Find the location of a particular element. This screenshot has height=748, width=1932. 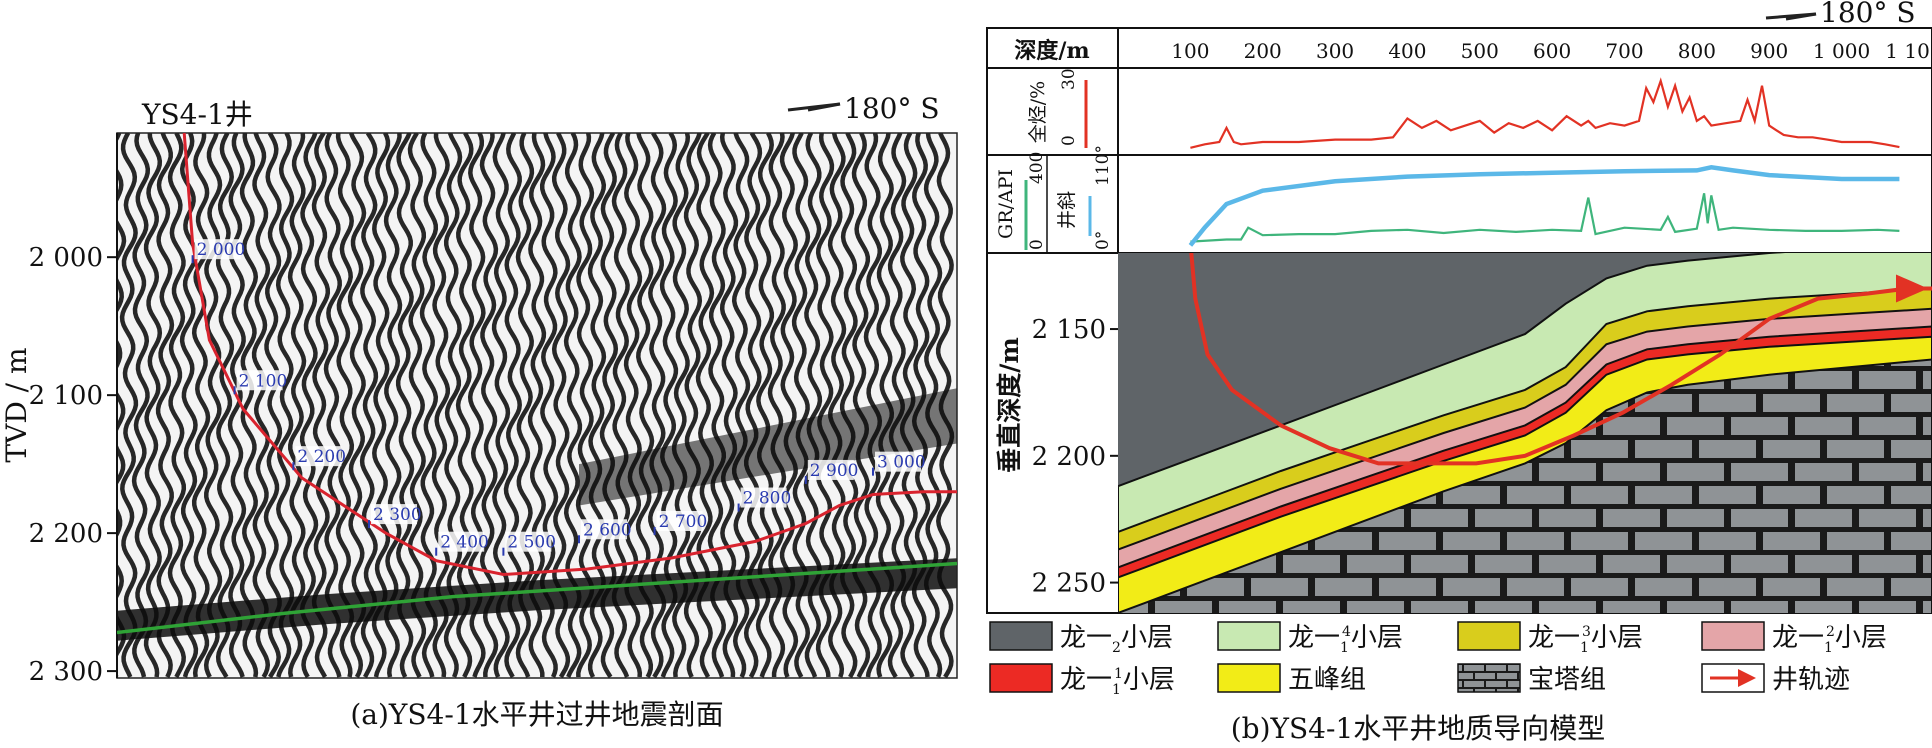

layer-baota is located at coordinates (1525, 485).